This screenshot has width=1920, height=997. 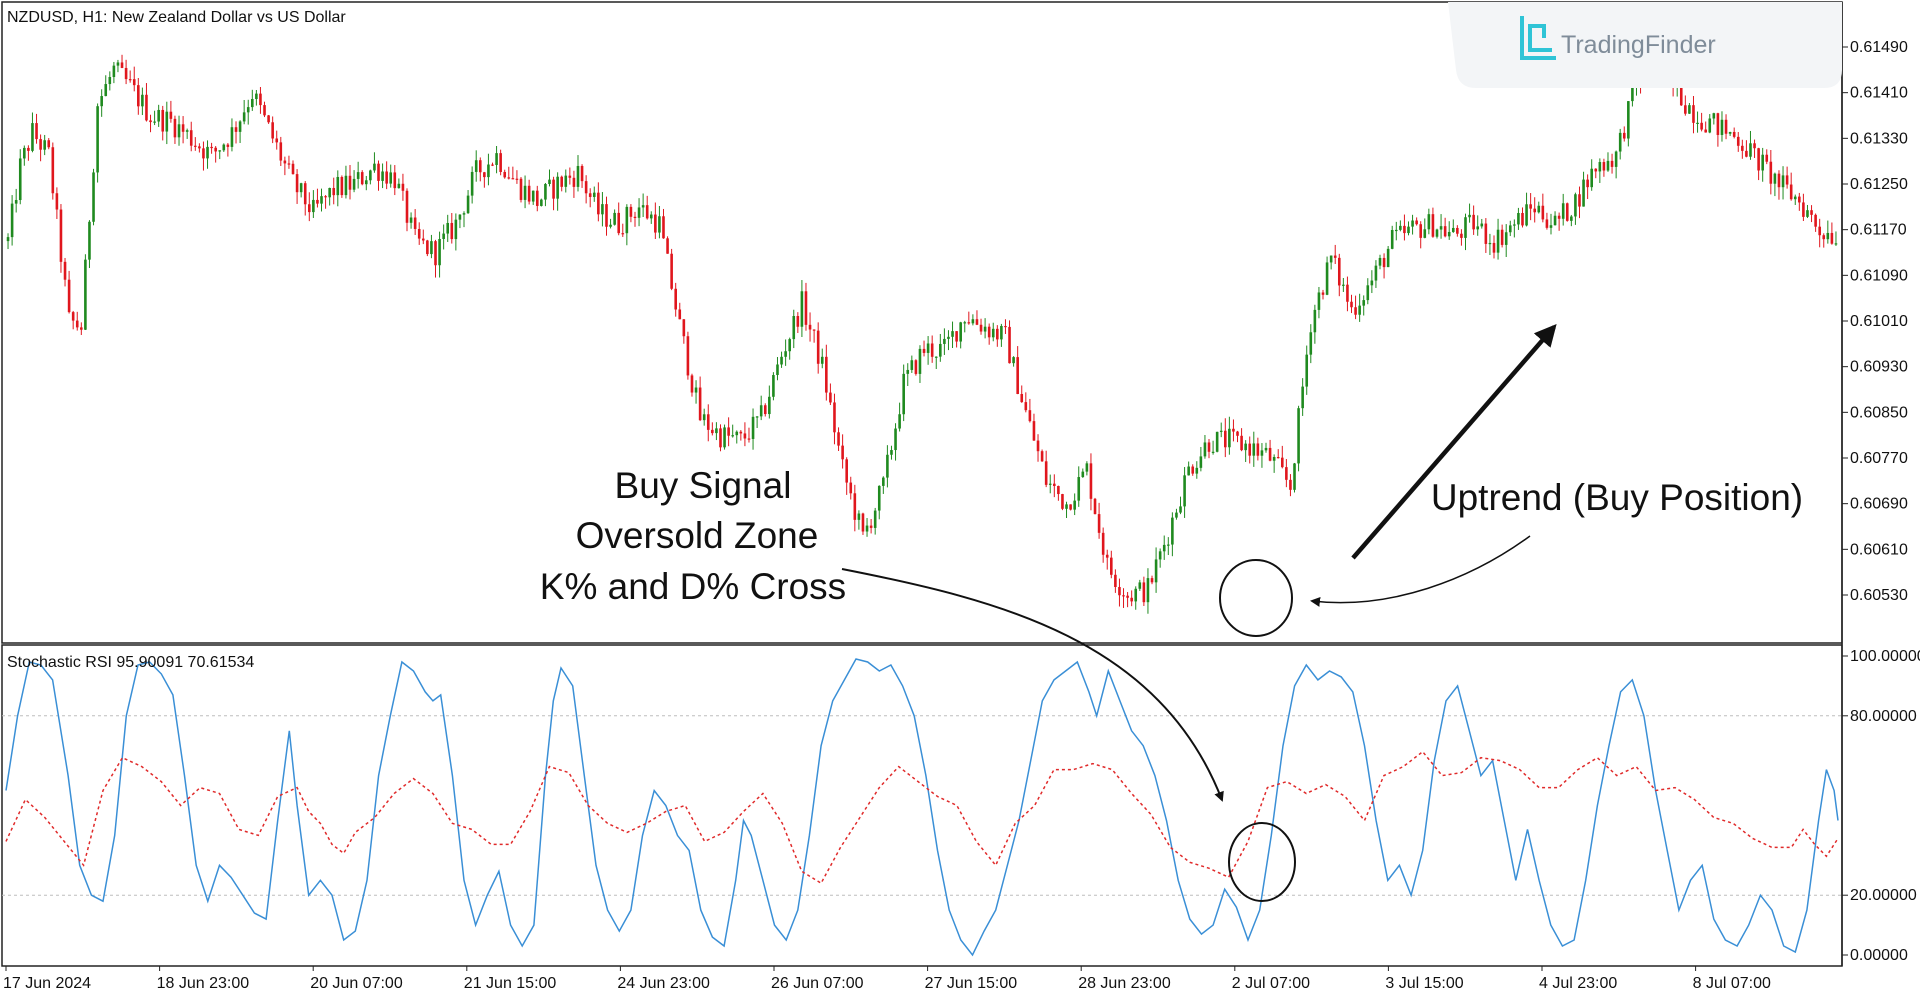 I want to click on time-tick-label: 3 Jul 15:00, so click(x=1424, y=983).